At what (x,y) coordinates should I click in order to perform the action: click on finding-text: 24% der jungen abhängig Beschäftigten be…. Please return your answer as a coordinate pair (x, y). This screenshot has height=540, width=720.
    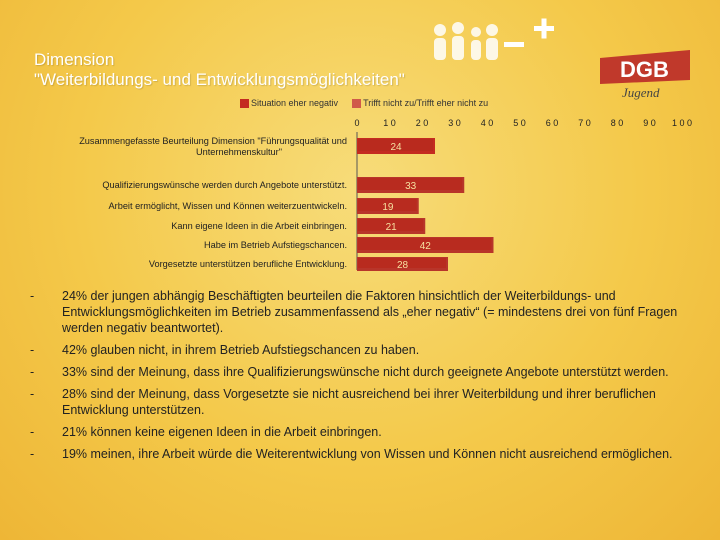
    Looking at the image, I should click on (370, 312).